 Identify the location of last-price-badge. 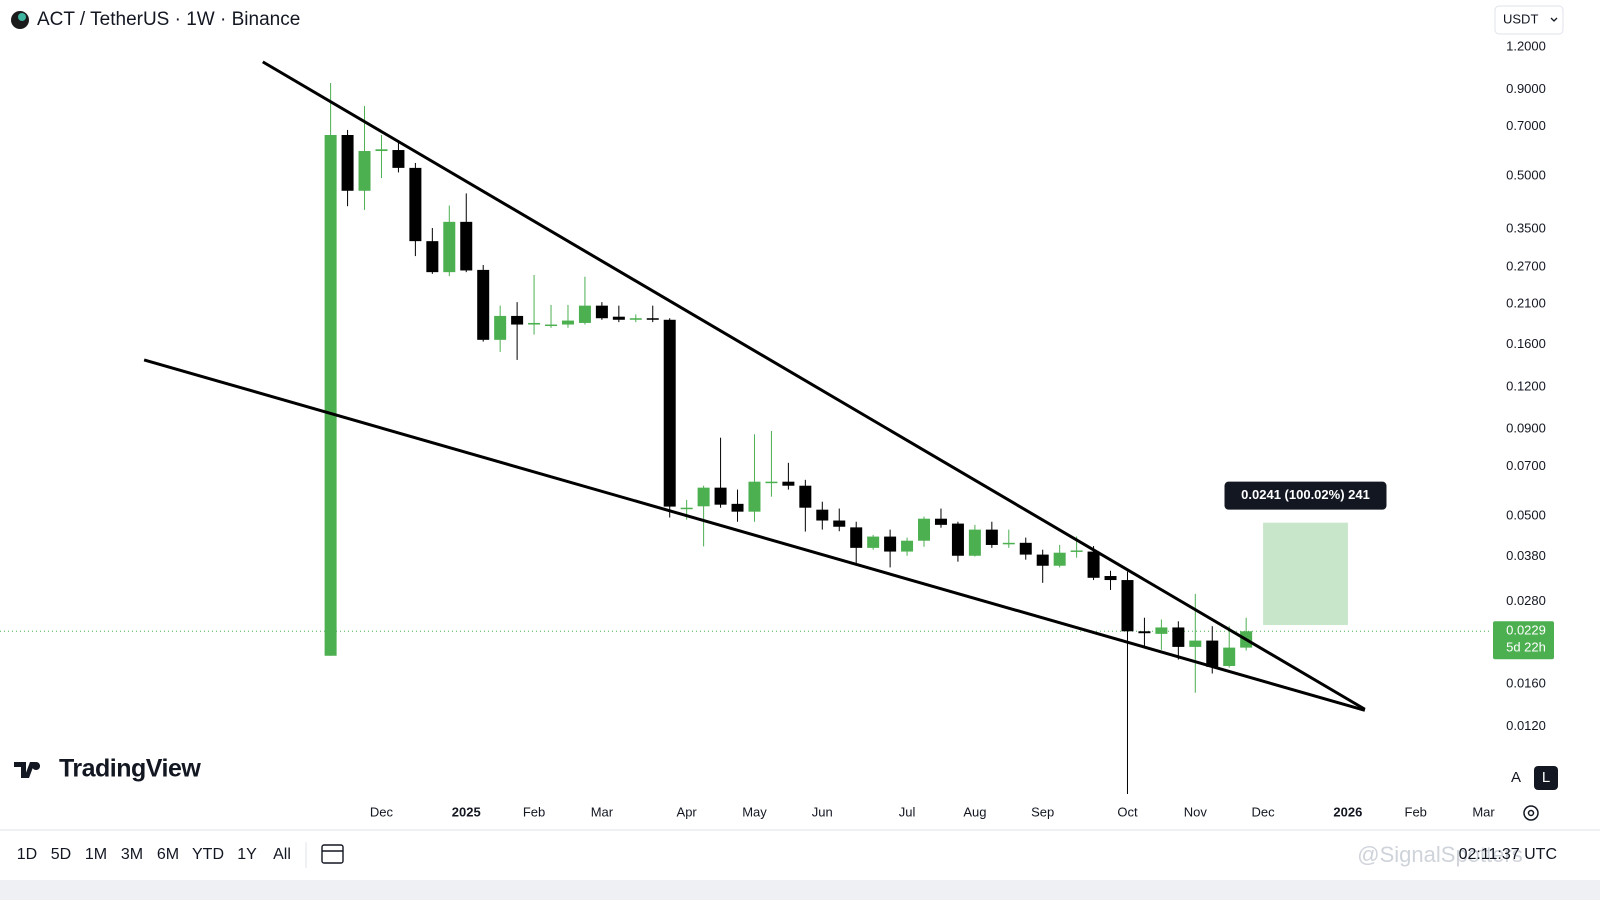
(1523, 640).